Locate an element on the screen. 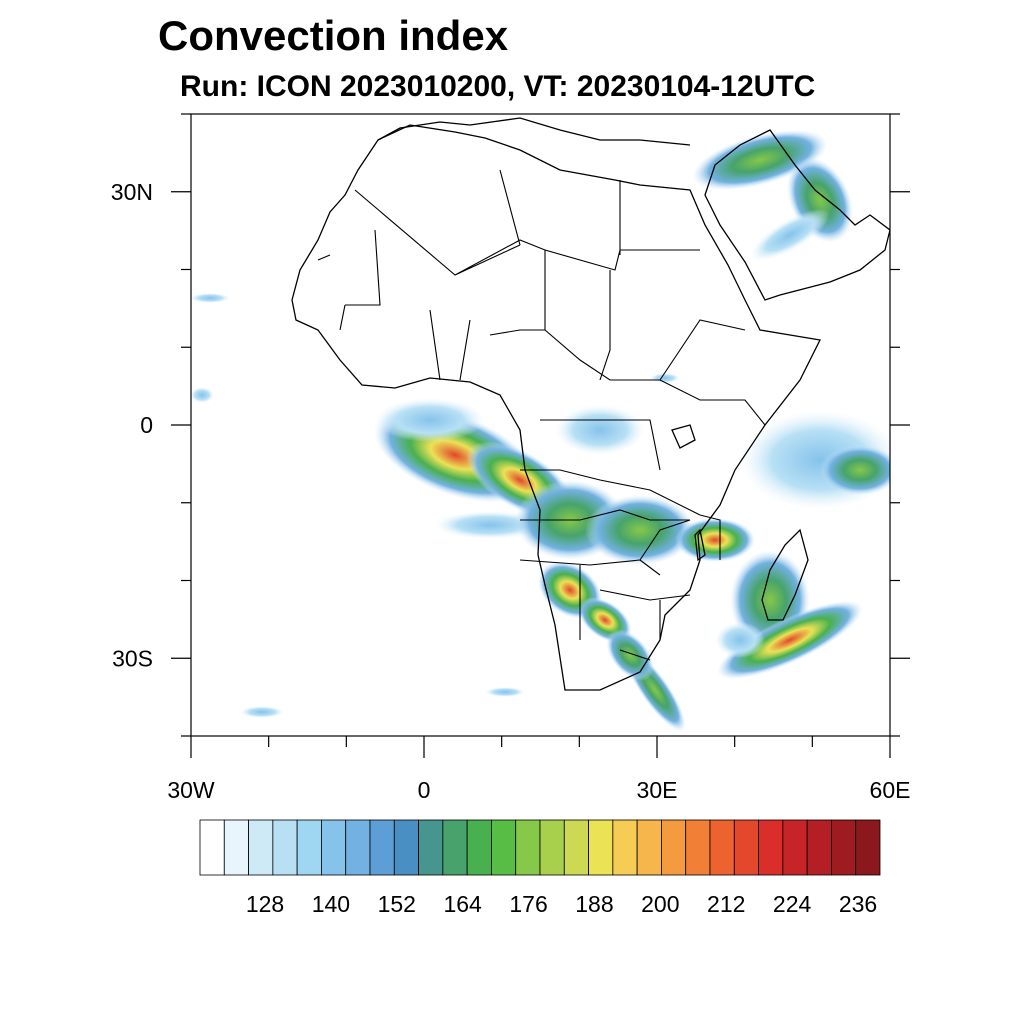  y-tick-label: 0 is located at coordinates (146, 425).